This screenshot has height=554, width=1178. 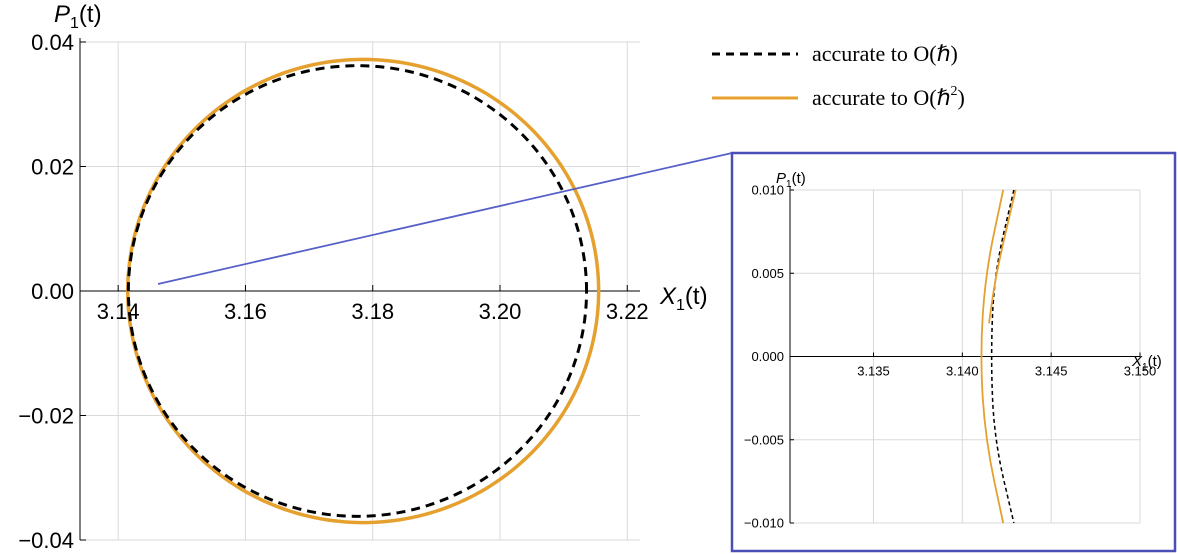 I want to click on main-y-tick-label: 0.04, so click(x=52, y=42).